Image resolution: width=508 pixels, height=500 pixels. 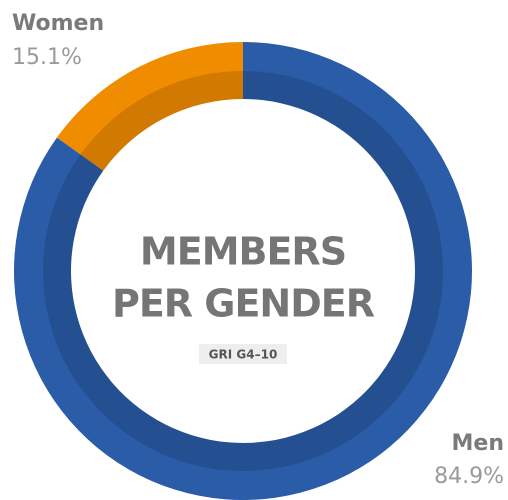 I want to click on value-label: 15.1%, so click(x=47, y=57).